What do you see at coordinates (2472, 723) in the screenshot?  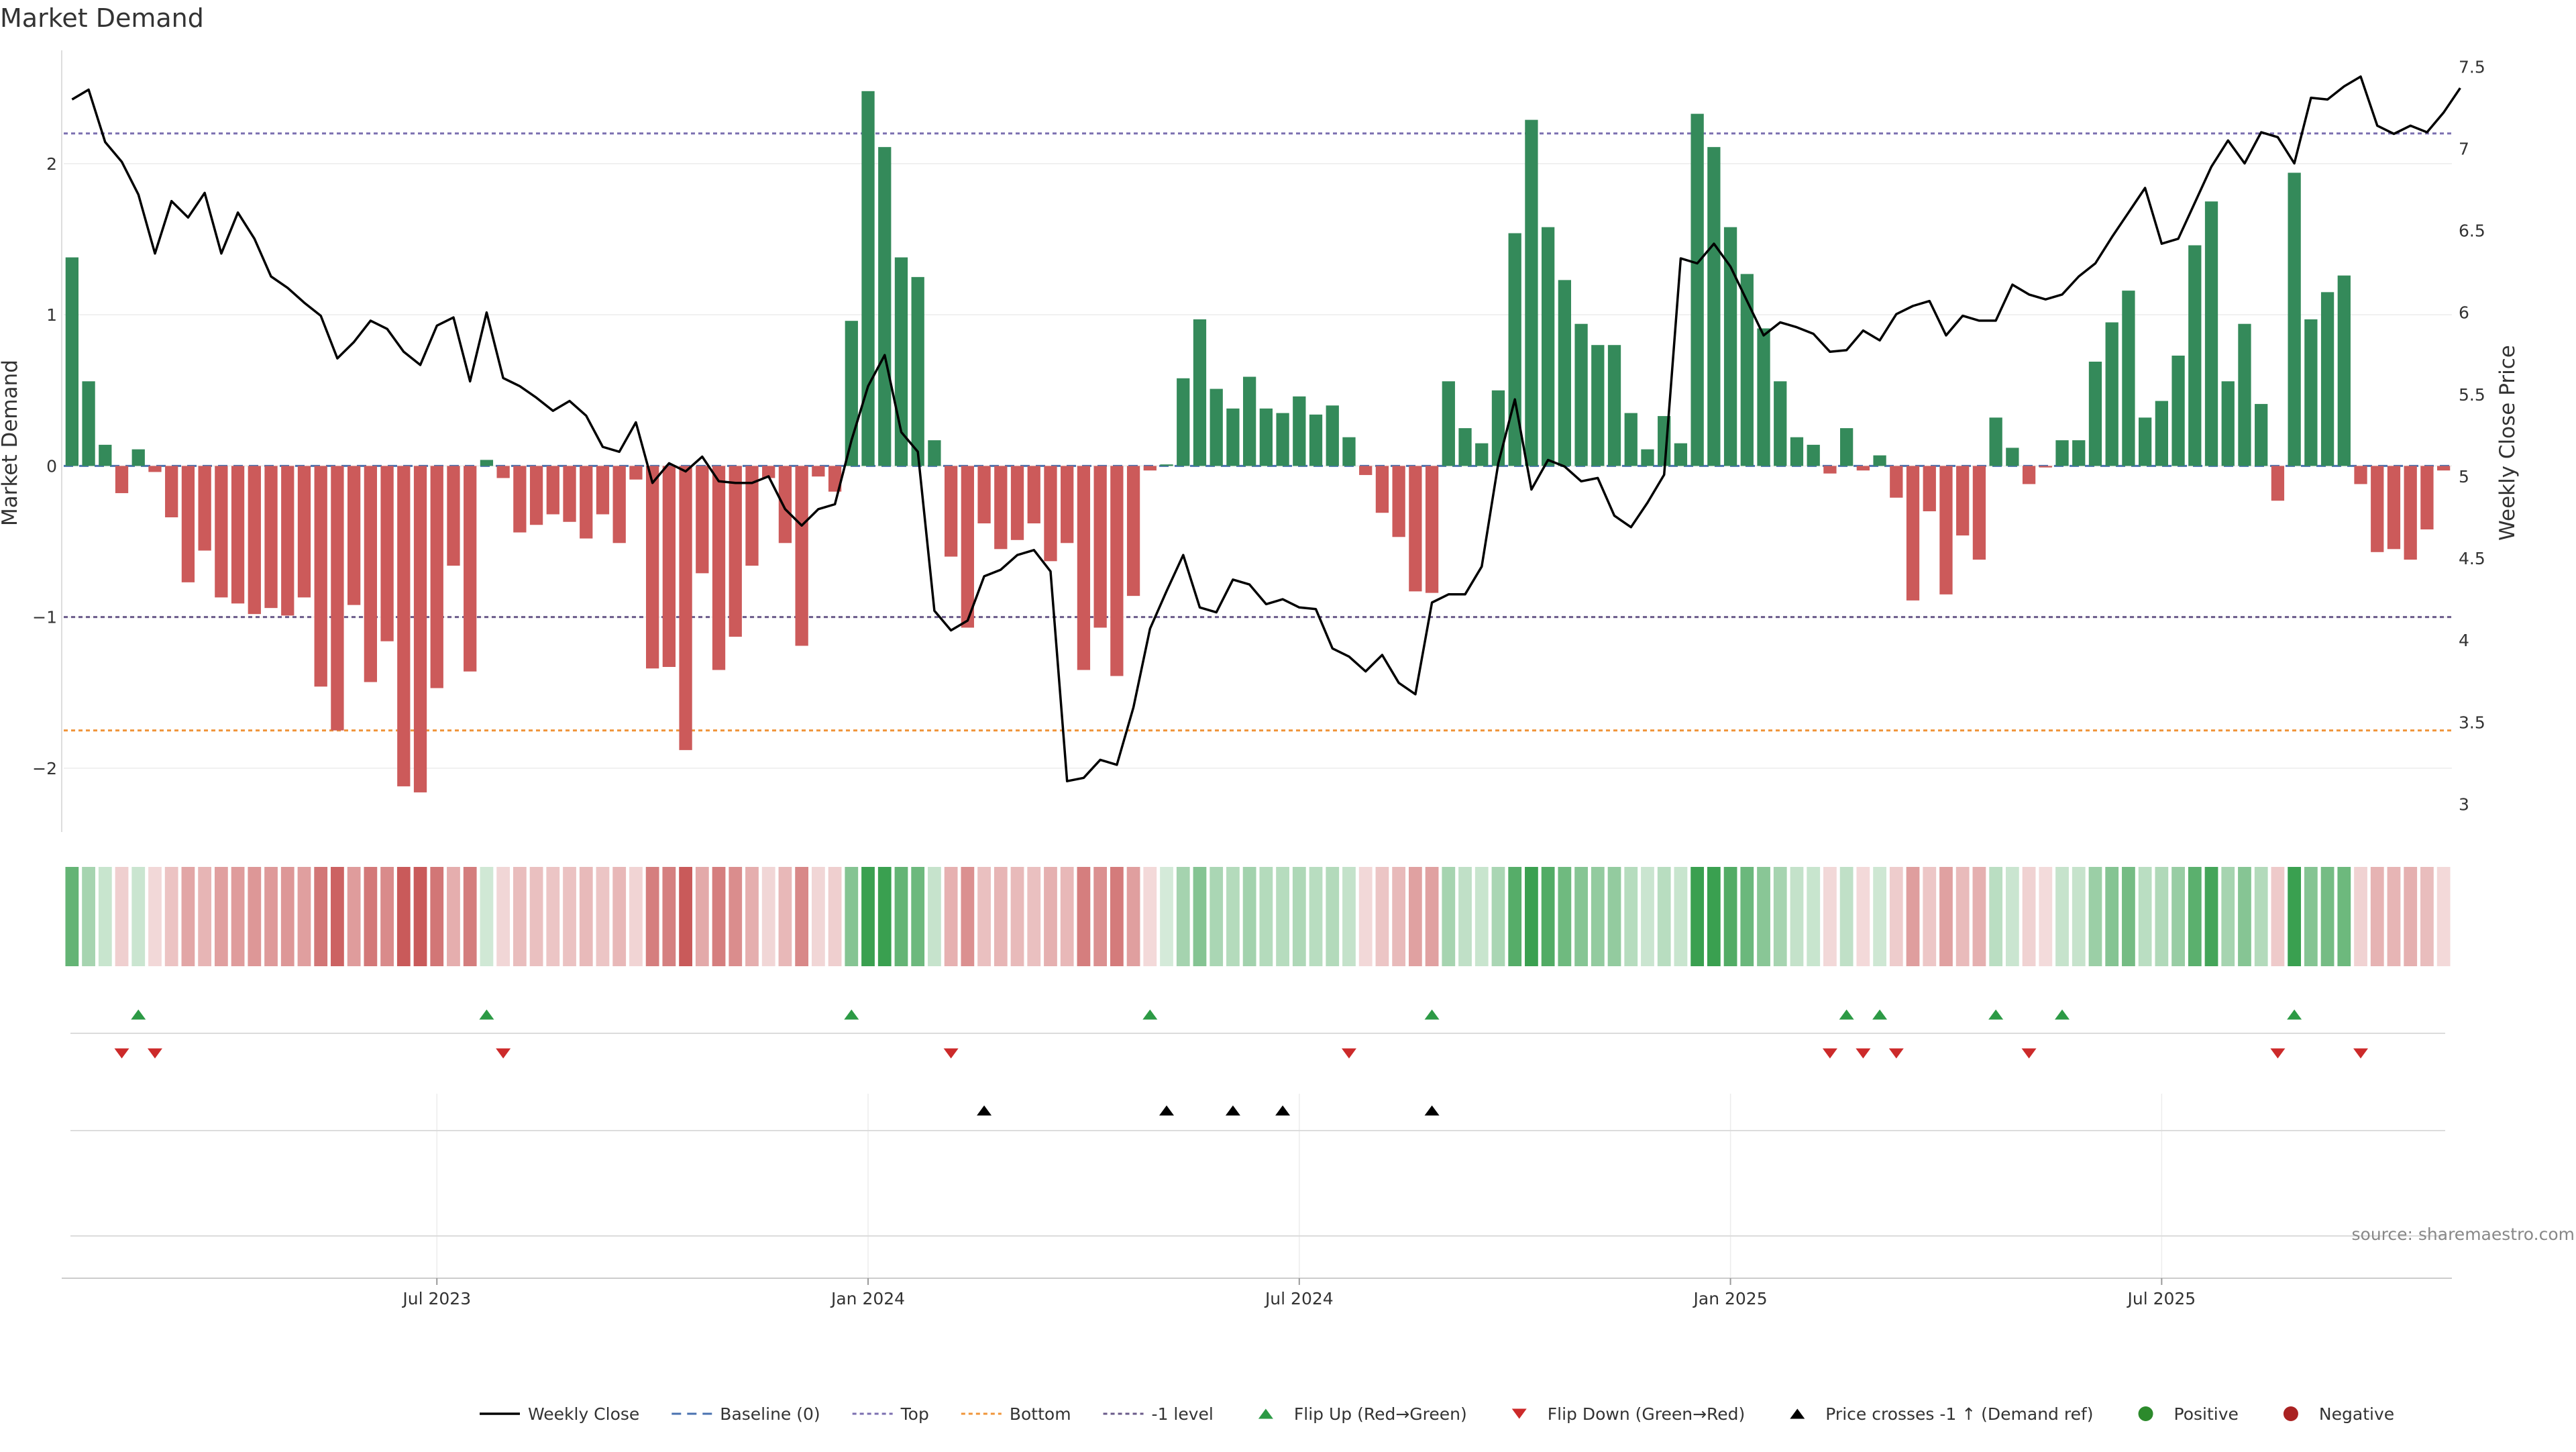 I see `y-tick-right-label: 3.5` at bounding box center [2472, 723].